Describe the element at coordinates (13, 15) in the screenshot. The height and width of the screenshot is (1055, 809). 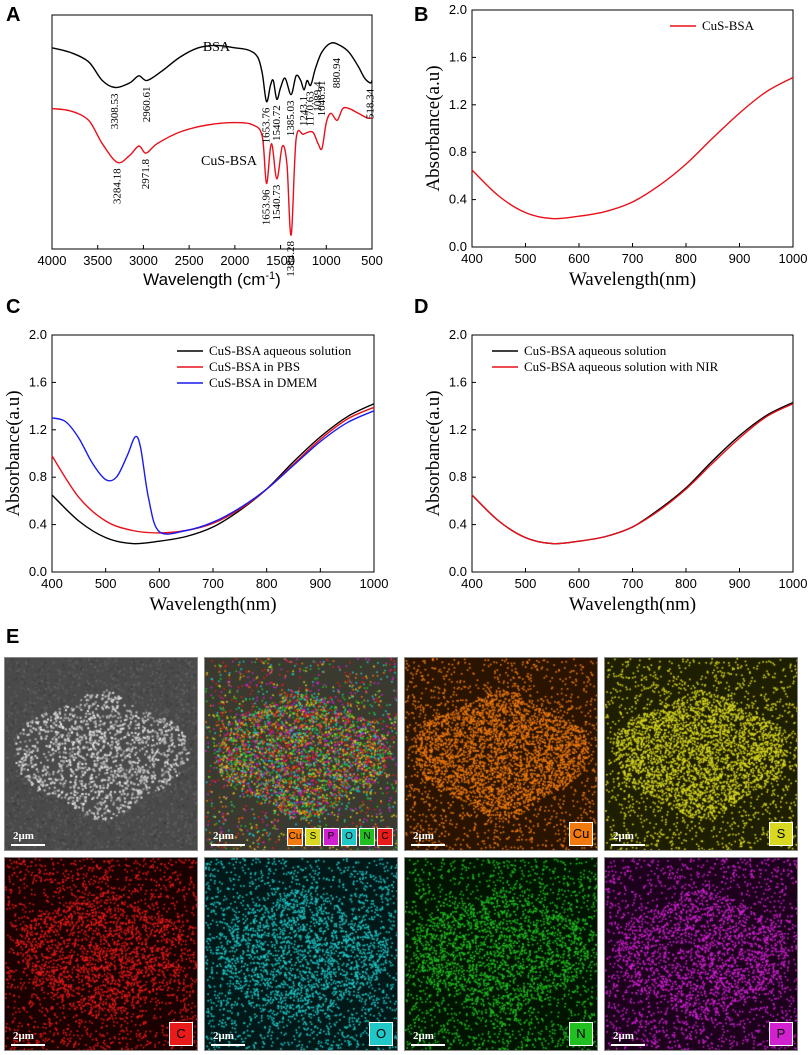
I see `panel-label-a: A` at that location.